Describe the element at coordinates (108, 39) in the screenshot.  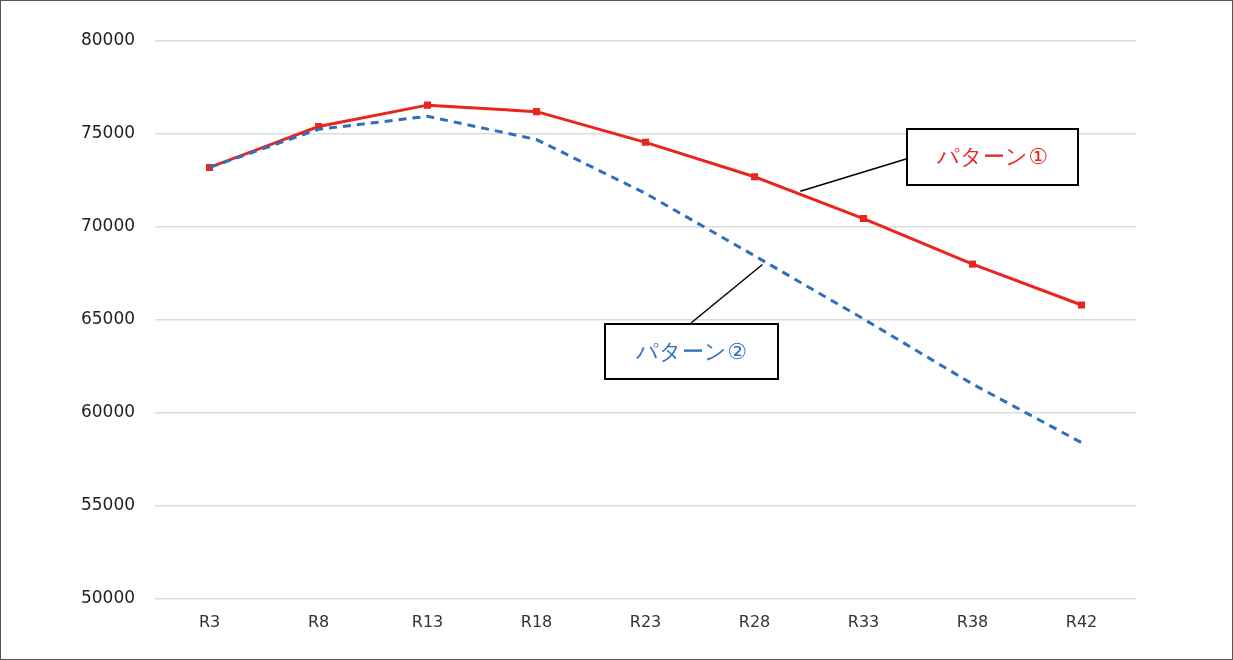
I see `y-tick-label: 80000` at that location.